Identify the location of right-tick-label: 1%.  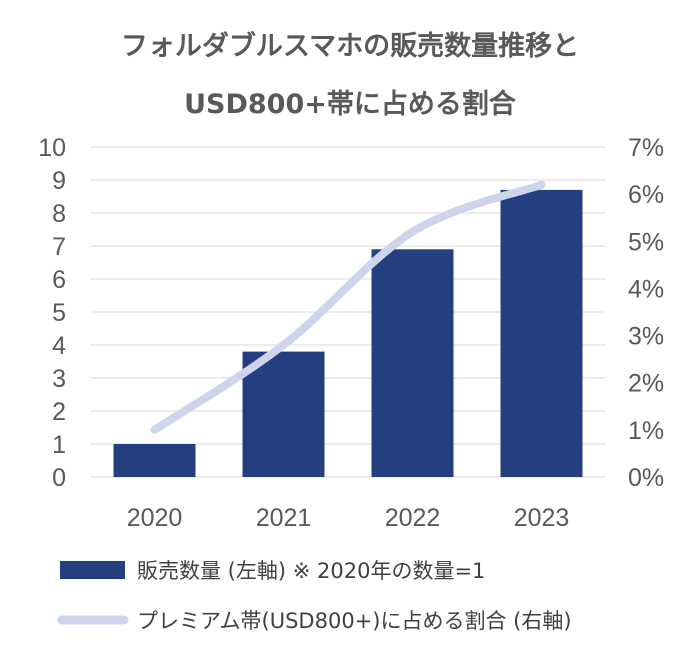
(646, 431).